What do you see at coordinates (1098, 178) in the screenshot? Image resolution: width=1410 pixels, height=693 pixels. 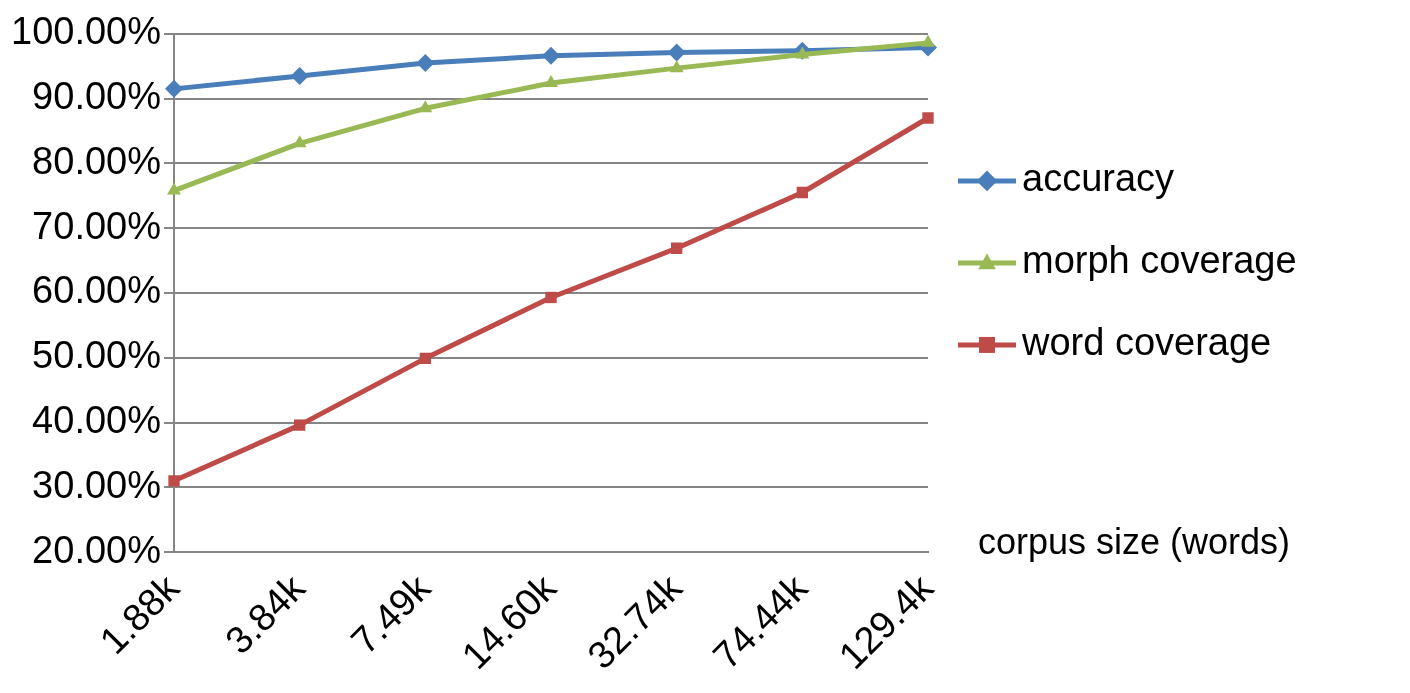 I see `legend-label: accuracy` at bounding box center [1098, 178].